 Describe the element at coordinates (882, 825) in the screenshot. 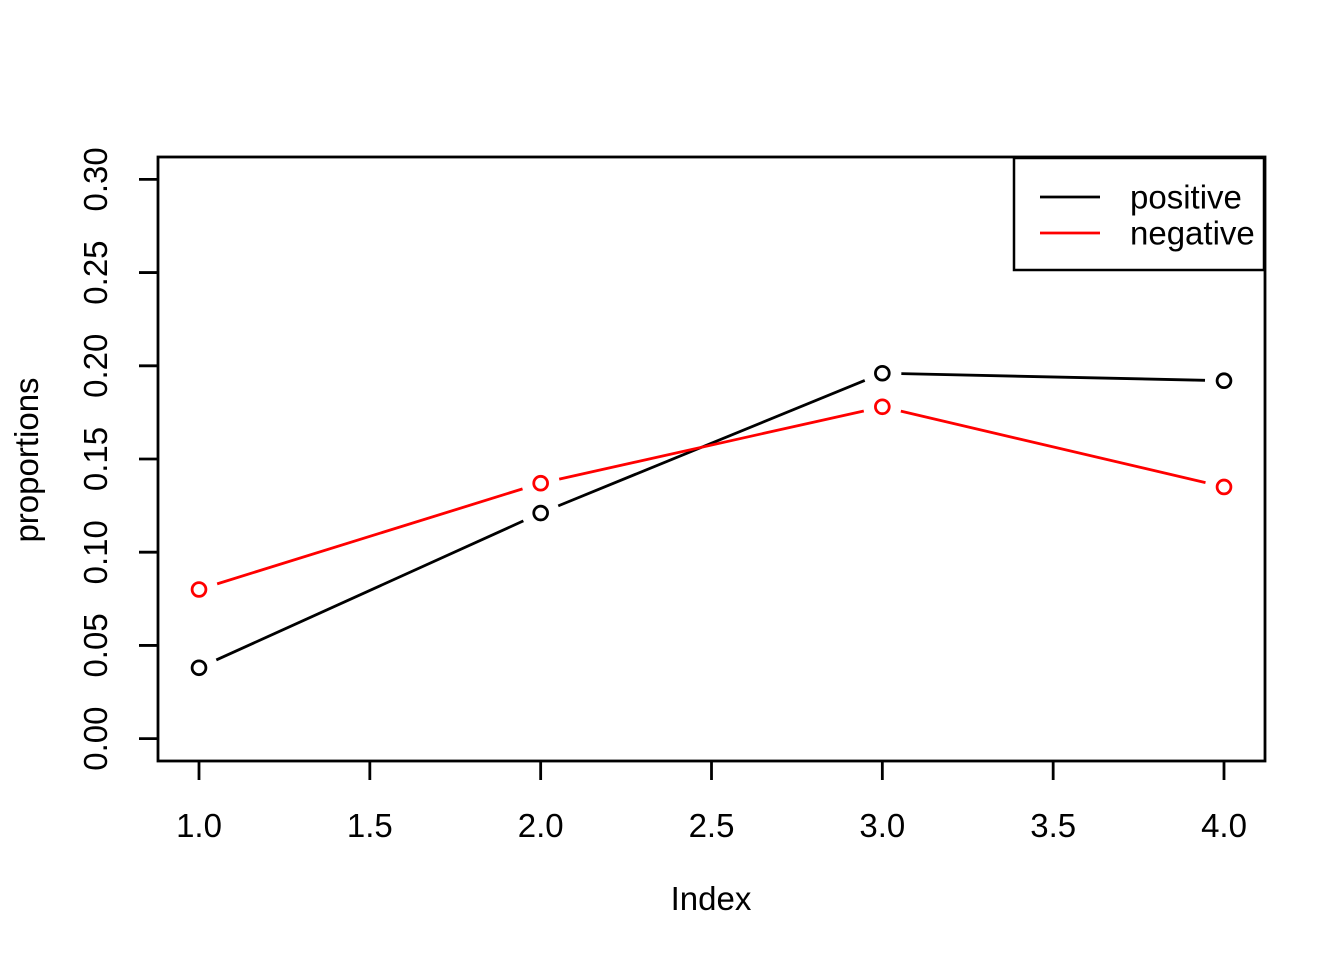

I see `x-tick-label: 3.0` at that location.